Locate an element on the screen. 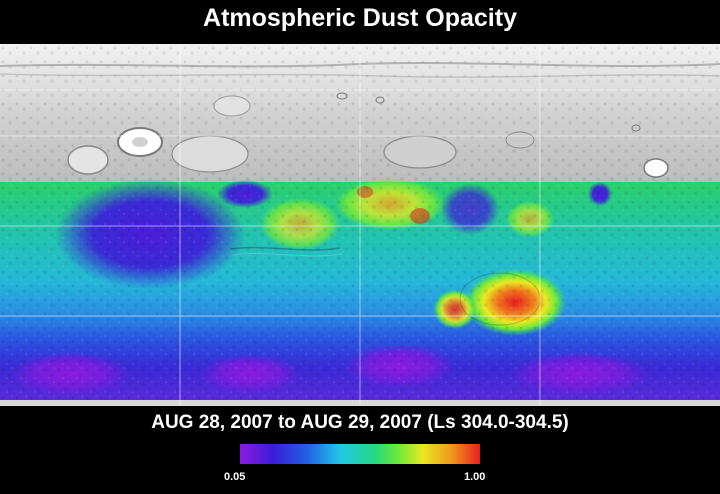 This screenshot has width=720, height=494. map-title: Atmospheric Dust Opacity is located at coordinates (360, 18).